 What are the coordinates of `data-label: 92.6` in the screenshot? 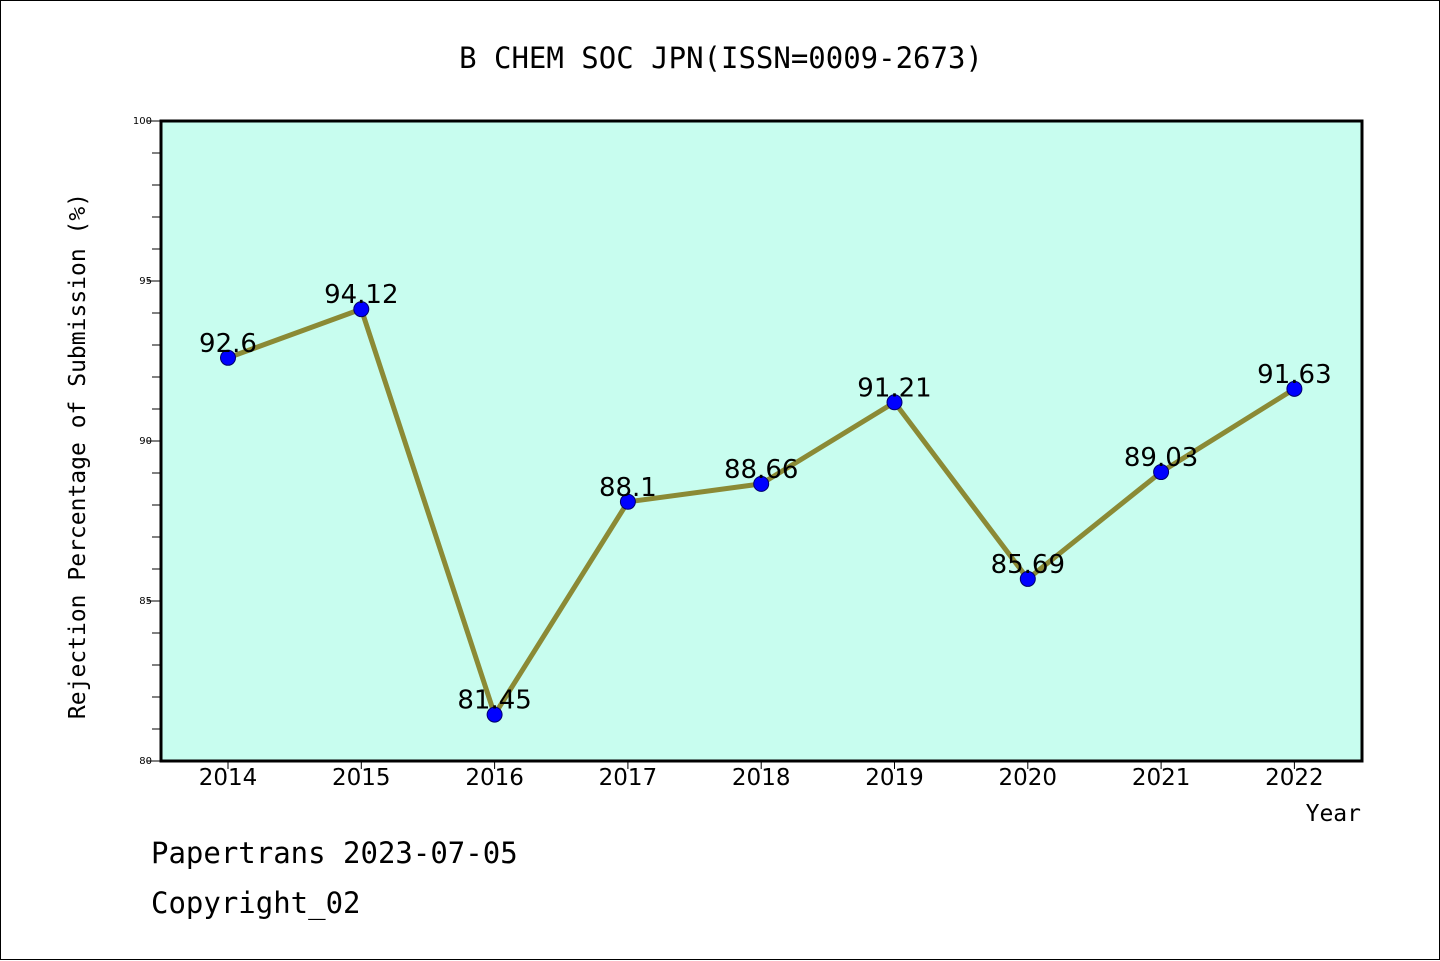 It's located at (228, 344).